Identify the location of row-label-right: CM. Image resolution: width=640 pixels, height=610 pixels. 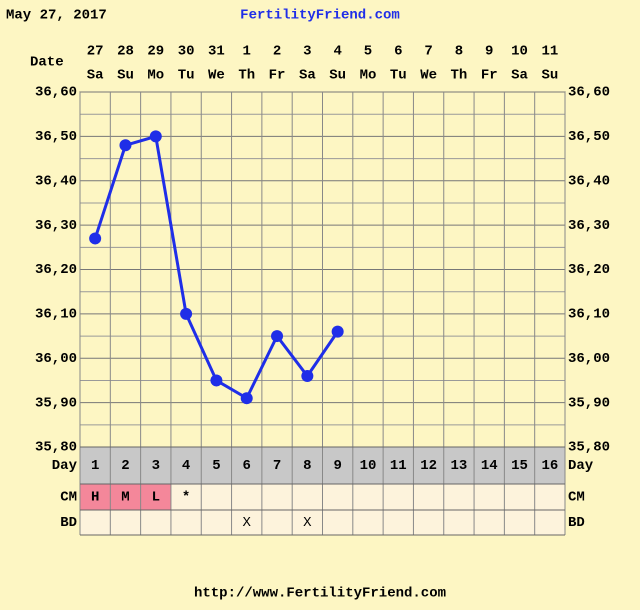
(576, 498).